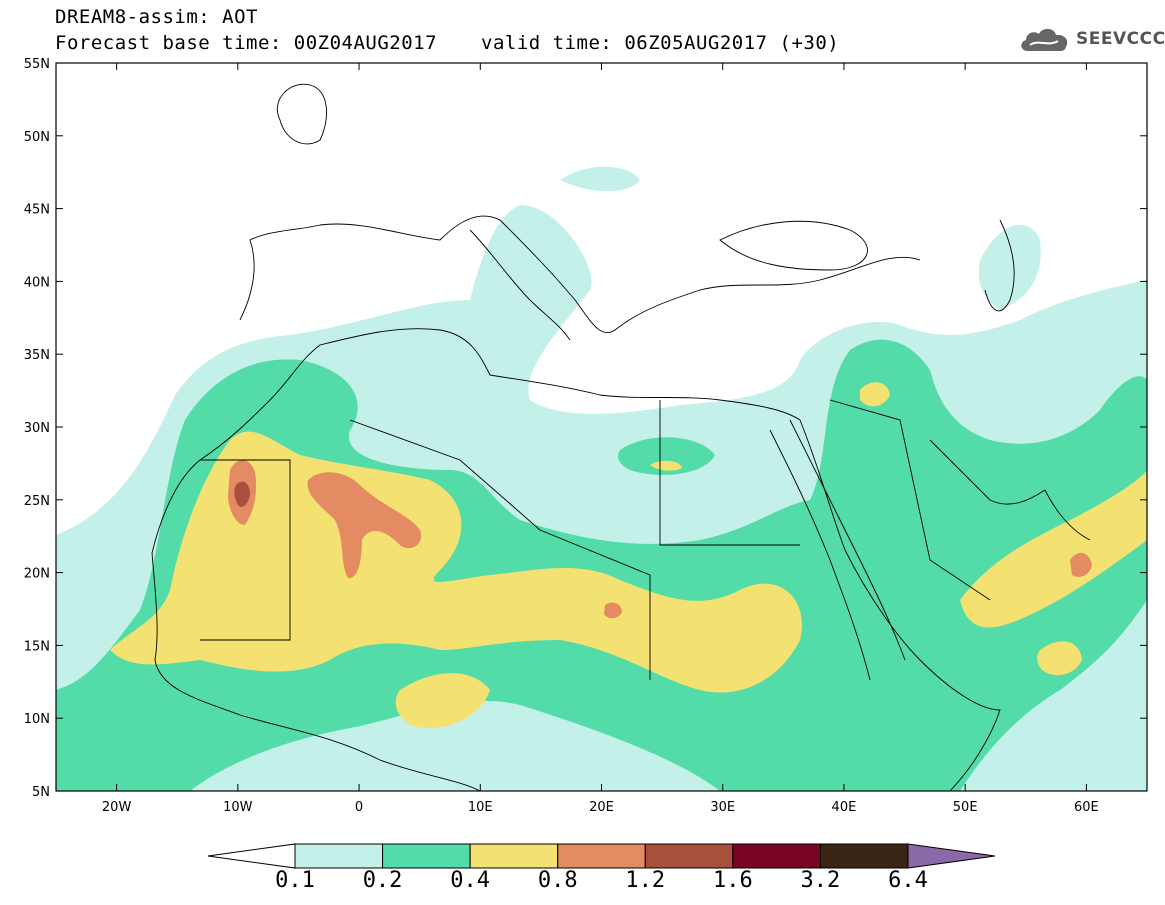  I want to click on lon-tick-label: 40E, so click(844, 807).